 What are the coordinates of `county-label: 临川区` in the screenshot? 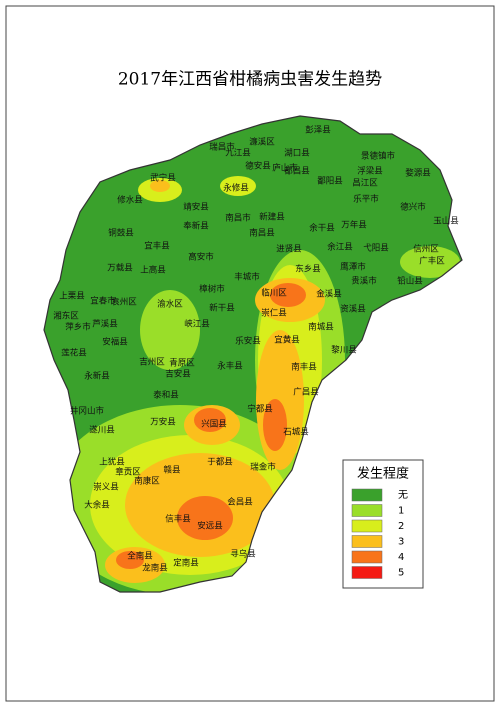 It's located at (274, 293).